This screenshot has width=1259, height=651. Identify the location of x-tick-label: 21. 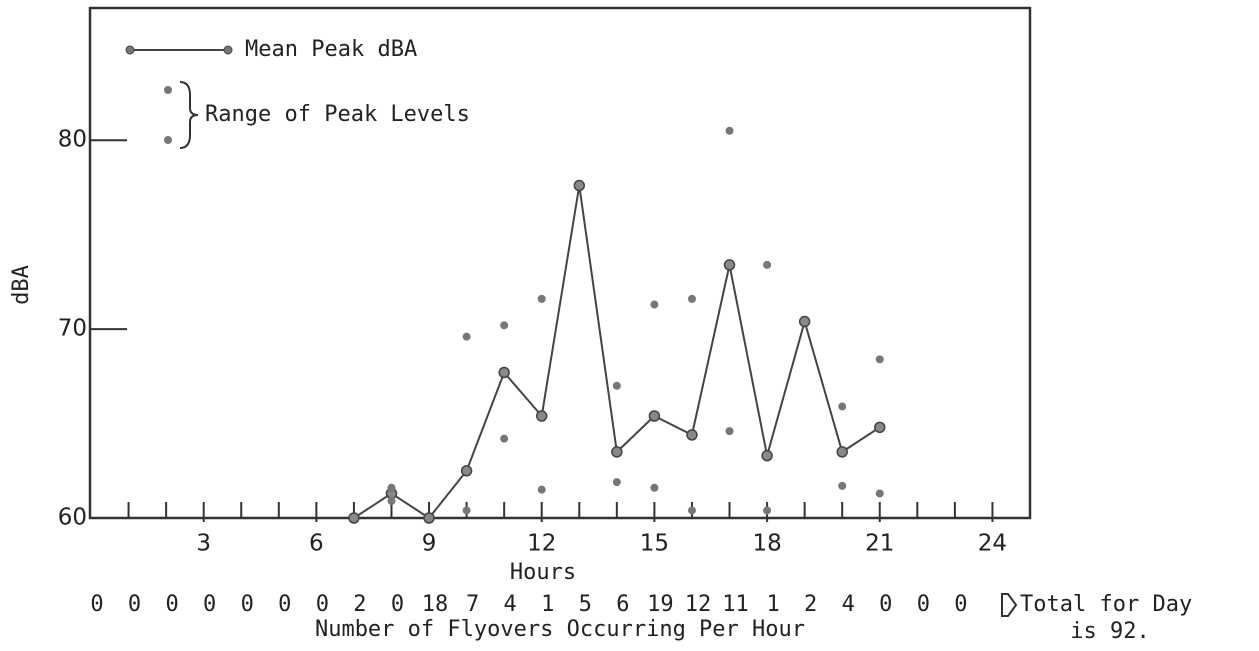
(879, 544).